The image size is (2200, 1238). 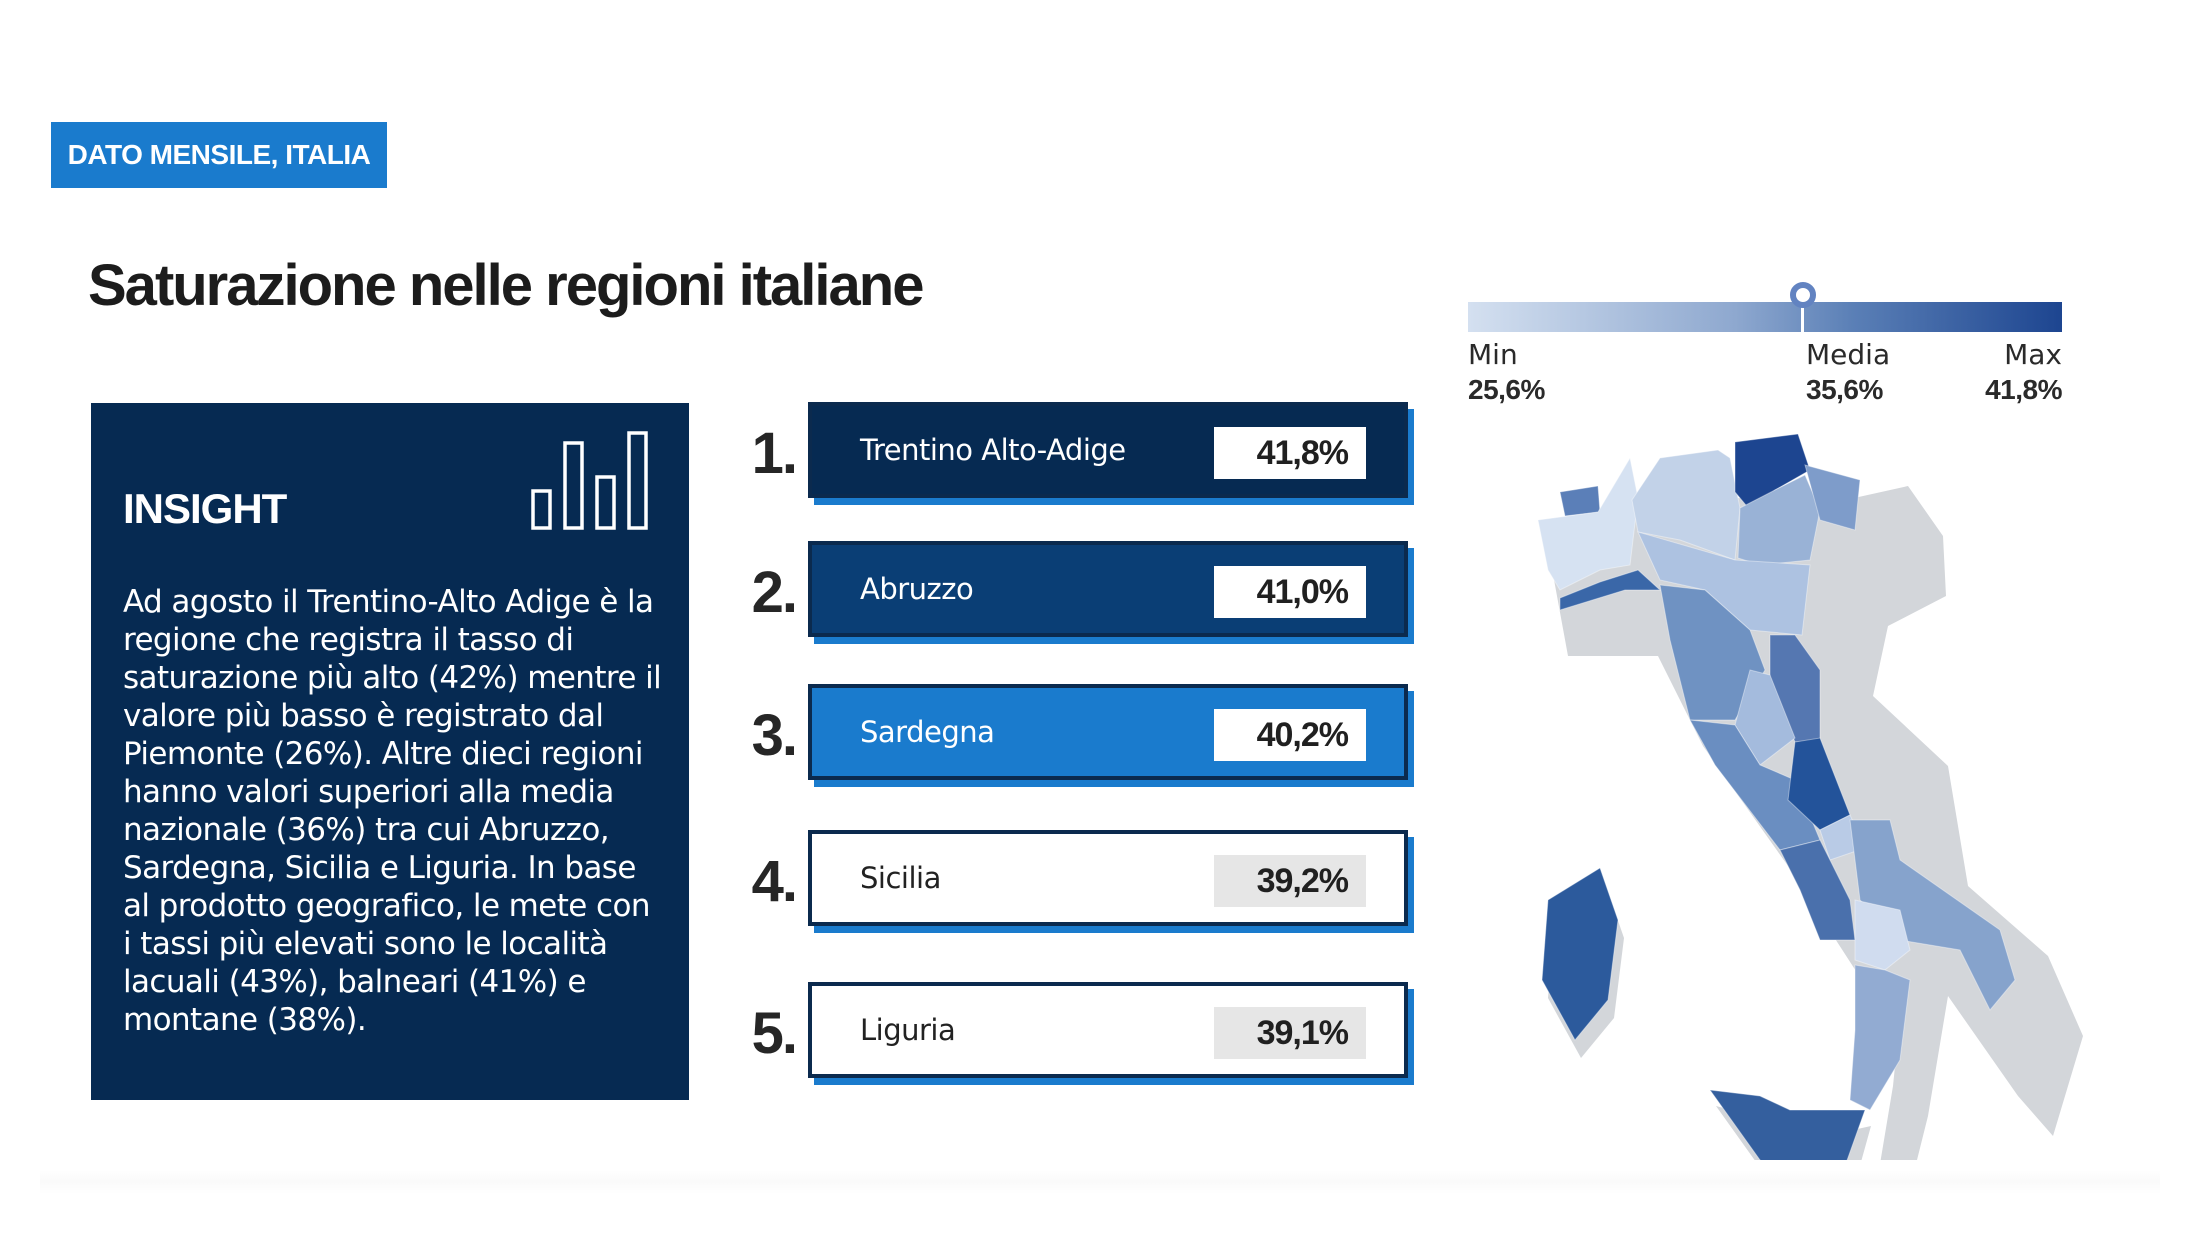 What do you see at coordinates (774, 592) in the screenshot?
I see `rank-number: 2.` at bounding box center [774, 592].